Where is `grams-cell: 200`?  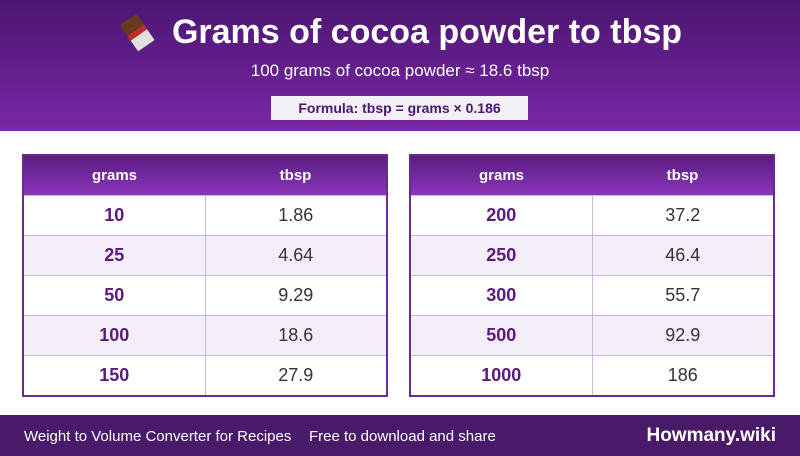 grams-cell: 200 is located at coordinates (501, 215).